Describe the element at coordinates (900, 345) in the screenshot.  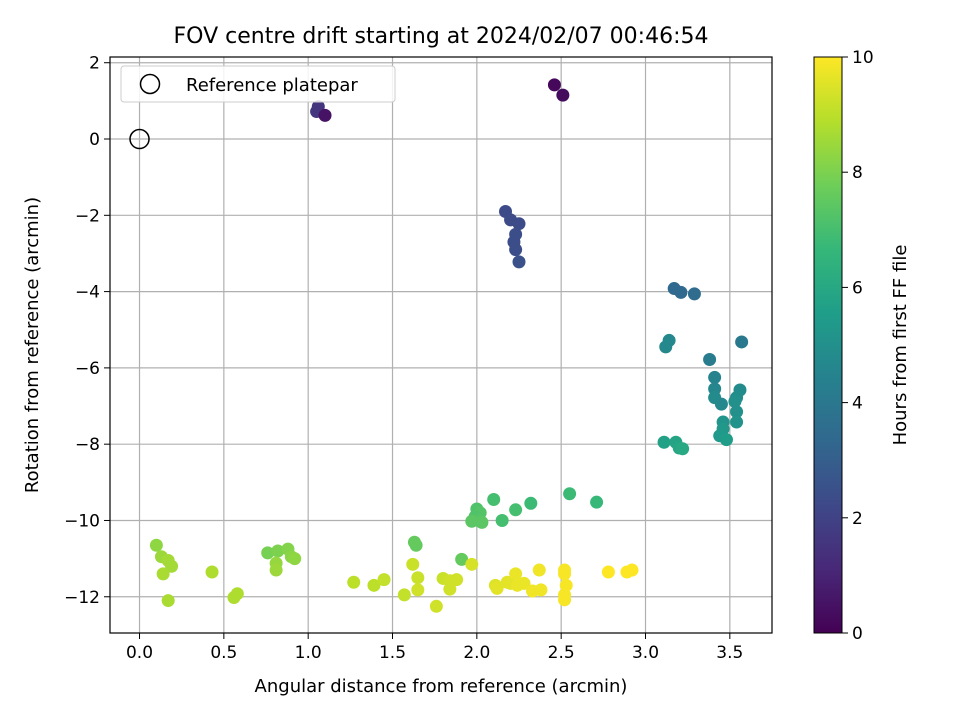
I see `colorbar-label: Hours from first FF file` at that location.